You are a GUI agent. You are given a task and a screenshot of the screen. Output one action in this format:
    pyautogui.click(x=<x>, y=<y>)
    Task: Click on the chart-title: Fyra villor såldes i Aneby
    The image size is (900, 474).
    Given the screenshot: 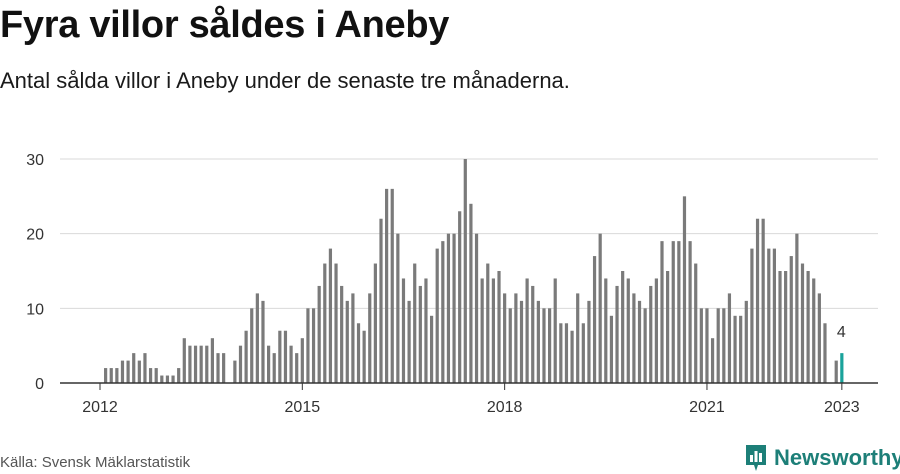 What is the action you would take?
    pyautogui.click(x=225, y=25)
    